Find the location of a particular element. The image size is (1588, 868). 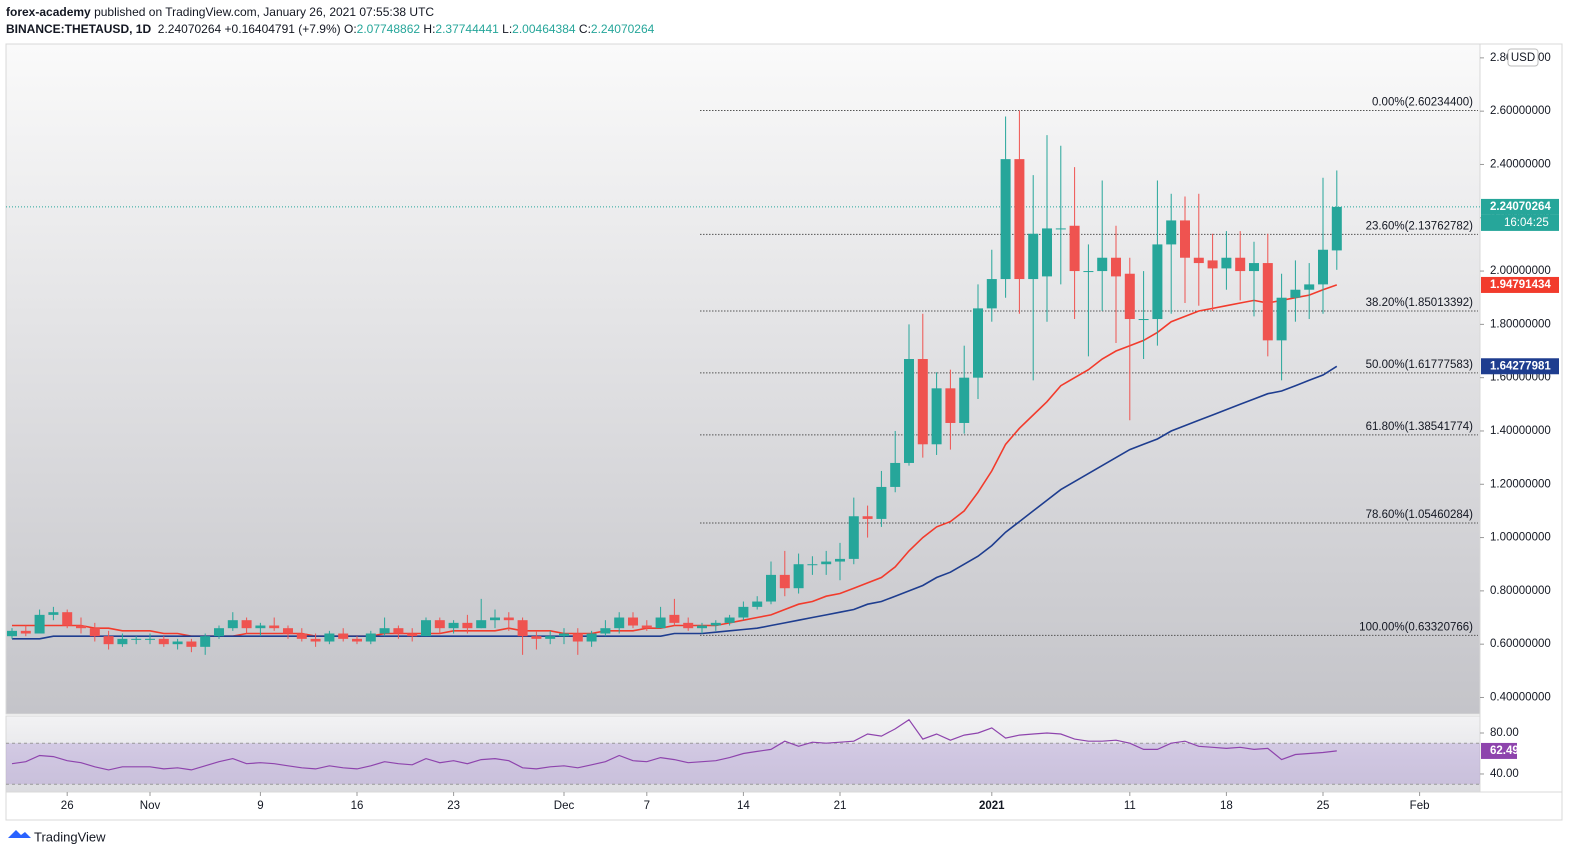

x-tick-label: 16 is located at coordinates (357, 806).